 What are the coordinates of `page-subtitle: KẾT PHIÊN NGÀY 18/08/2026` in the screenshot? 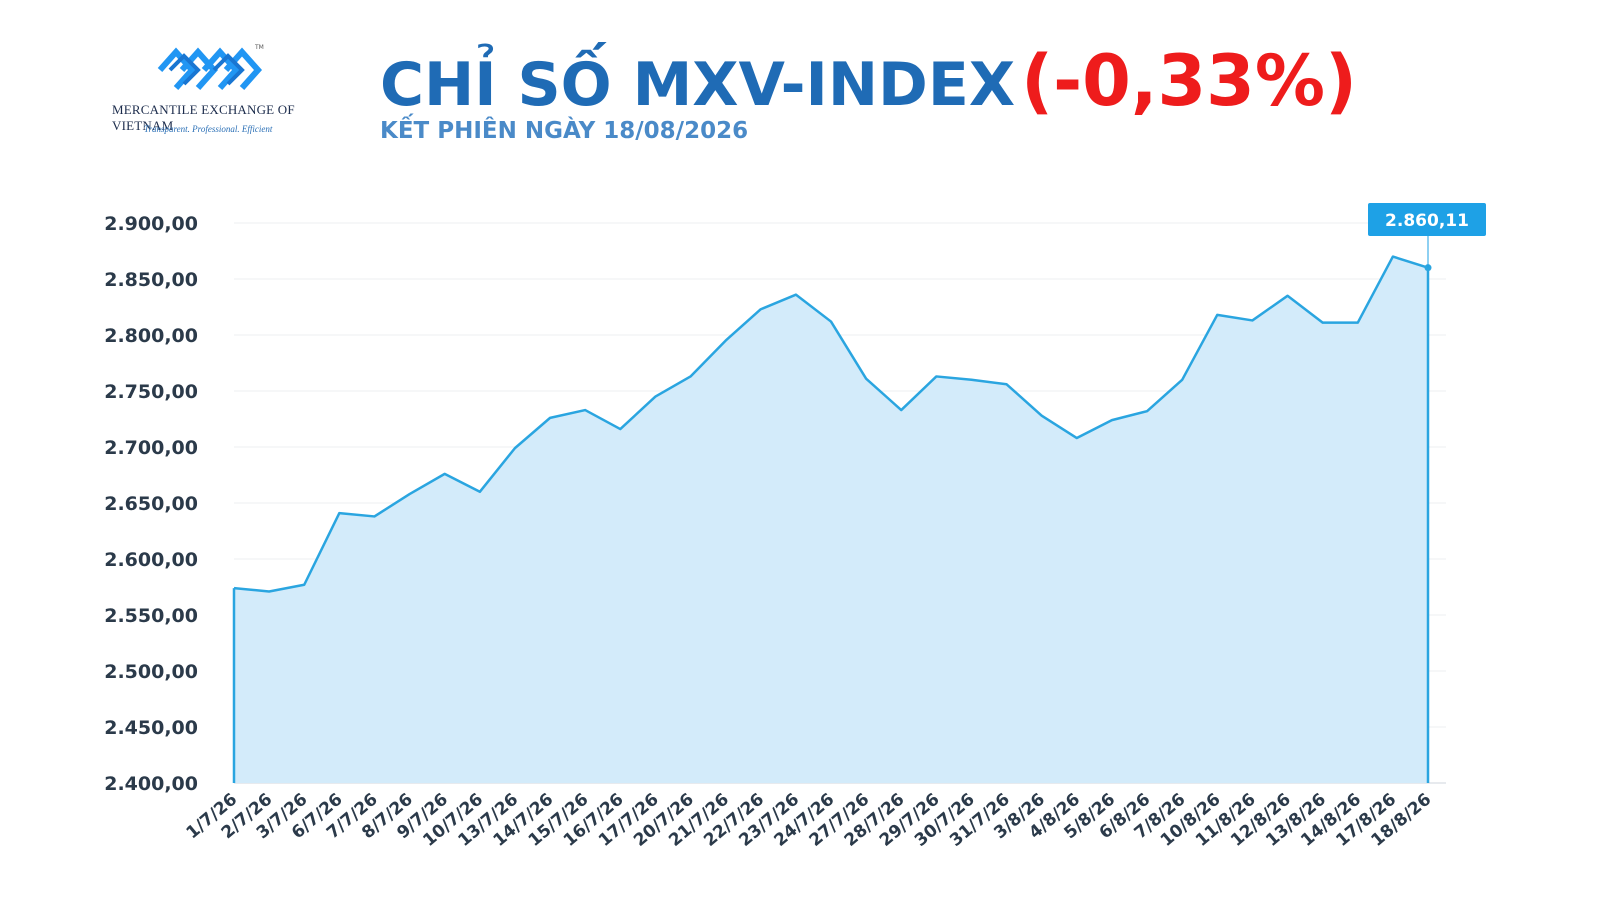 It's located at (564, 131).